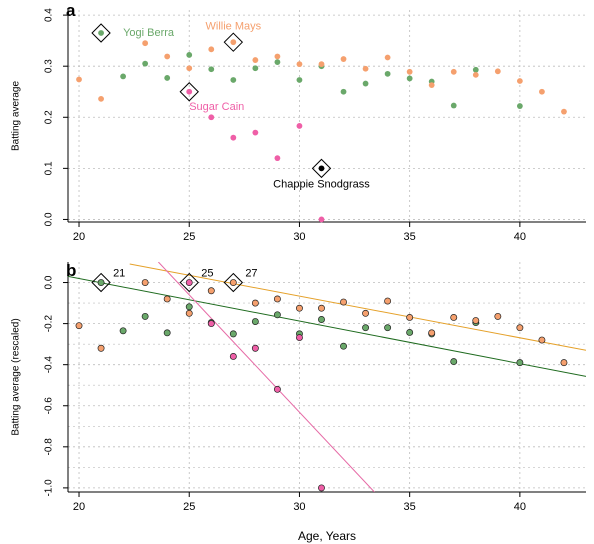  Describe the element at coordinates (79, 507) in the screenshot. I see `x-tick-label: 20` at that location.